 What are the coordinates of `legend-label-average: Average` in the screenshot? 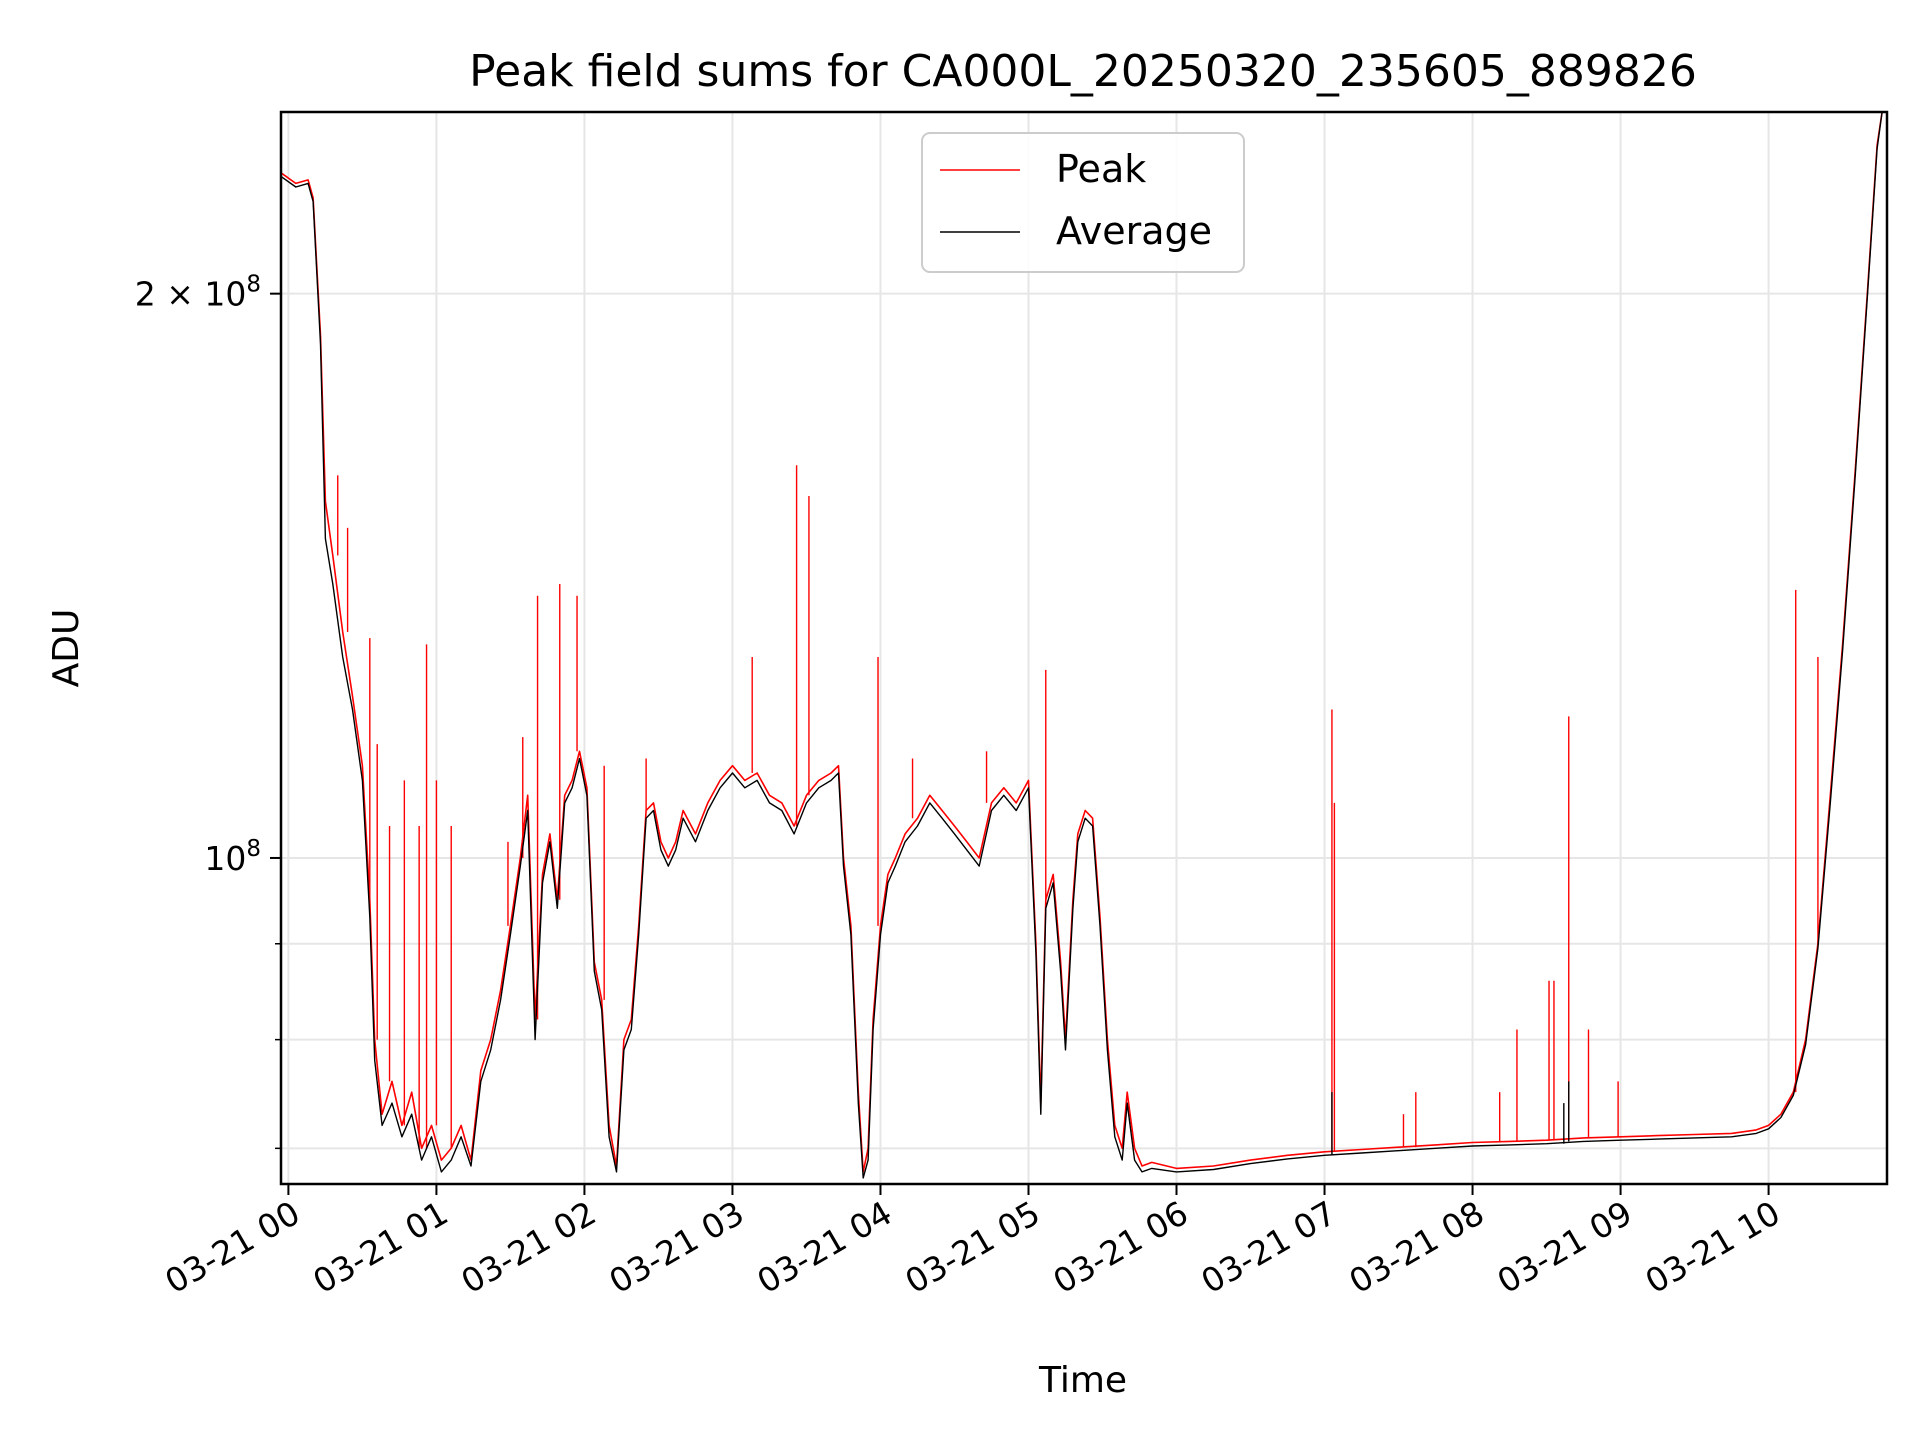 It's located at (1134, 231).